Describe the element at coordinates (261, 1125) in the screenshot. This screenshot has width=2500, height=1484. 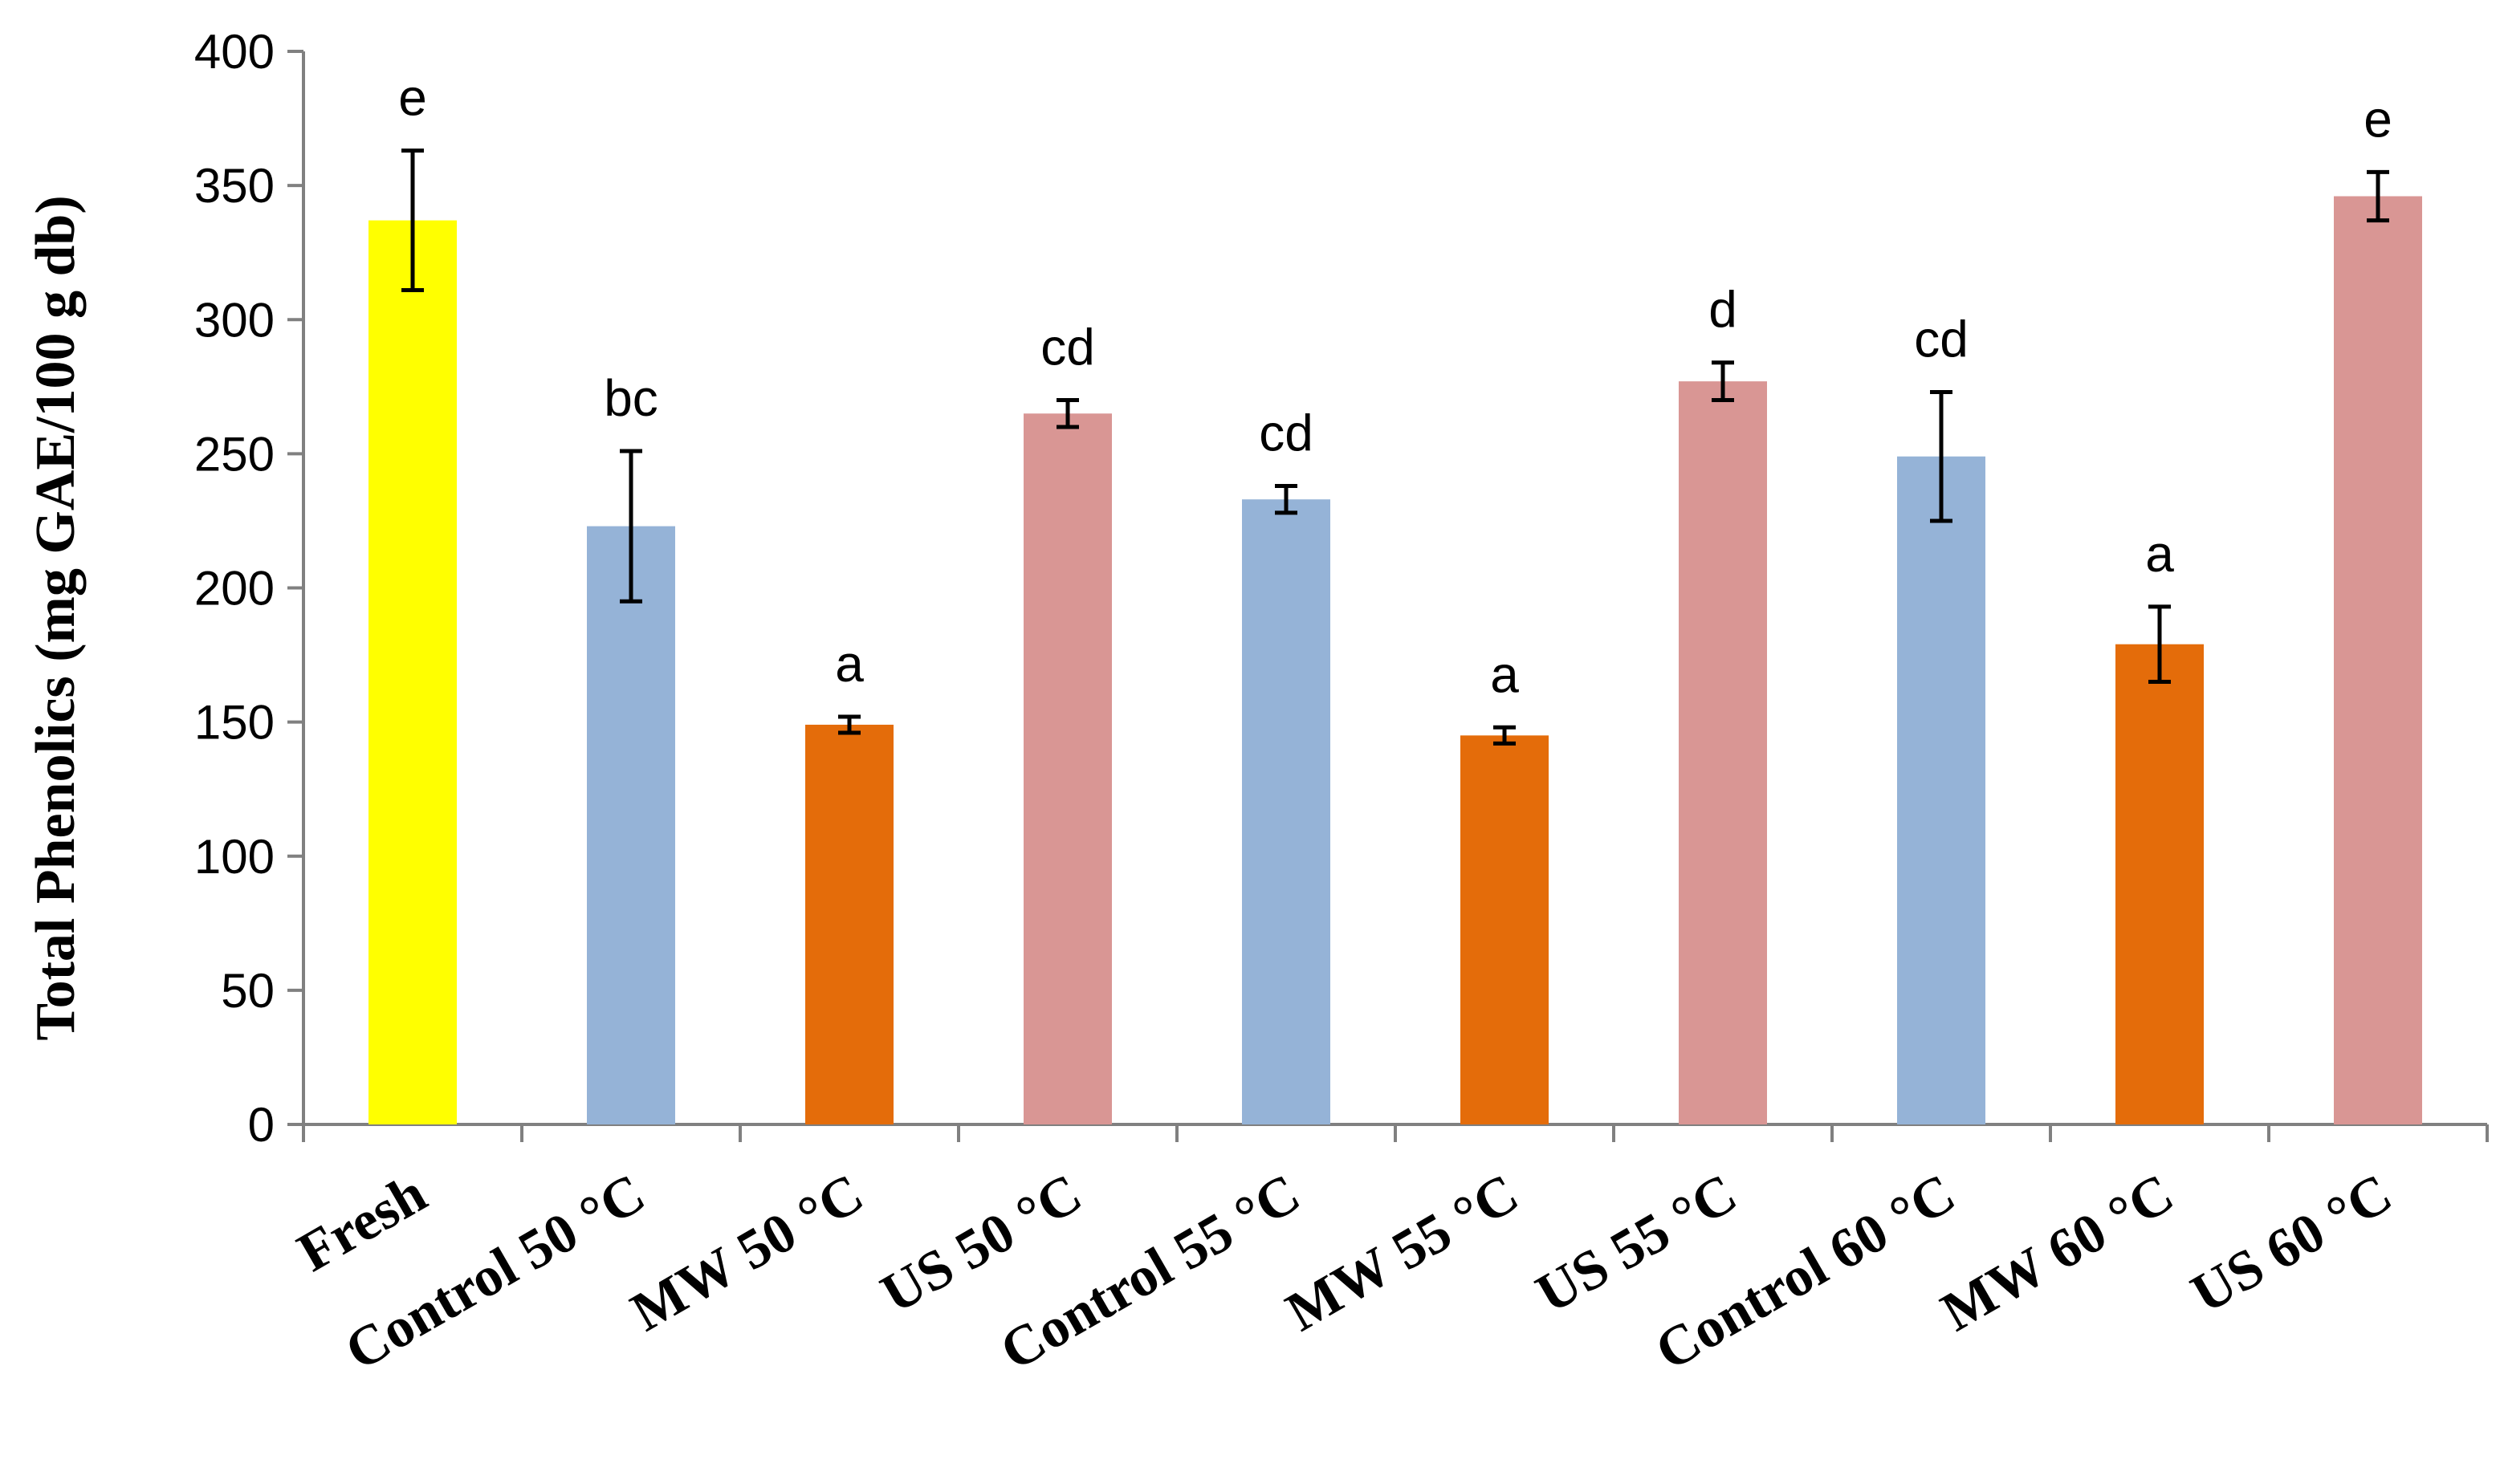
I see `y-tick-label: 0` at that location.